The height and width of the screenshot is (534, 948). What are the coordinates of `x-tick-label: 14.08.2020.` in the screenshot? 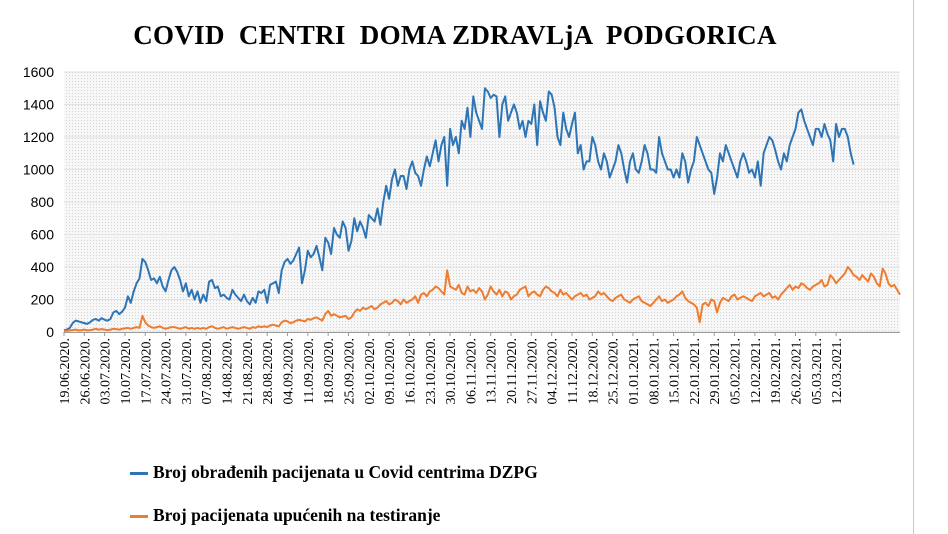 It's located at (228, 371).